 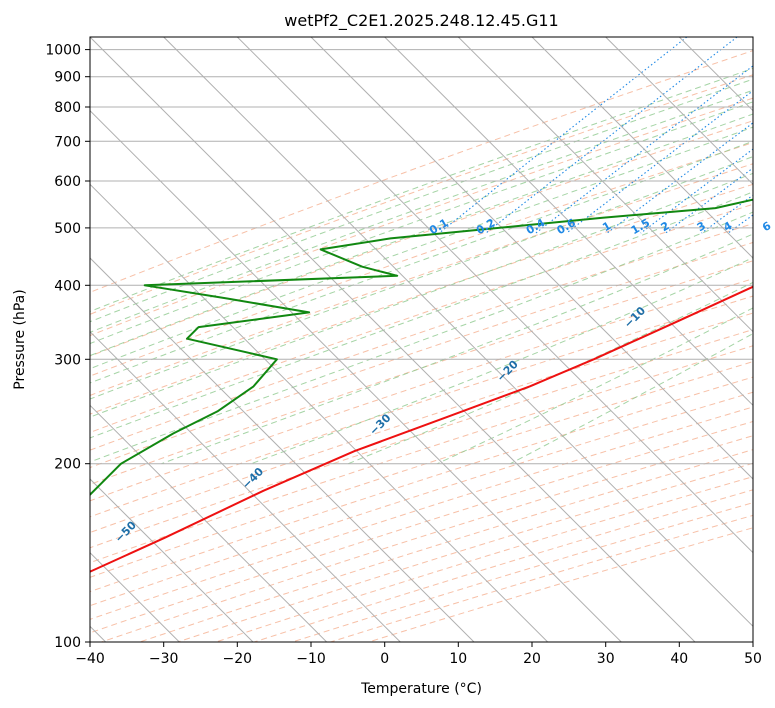 I want to click on y-tick-label: 800, so click(x=67, y=108).